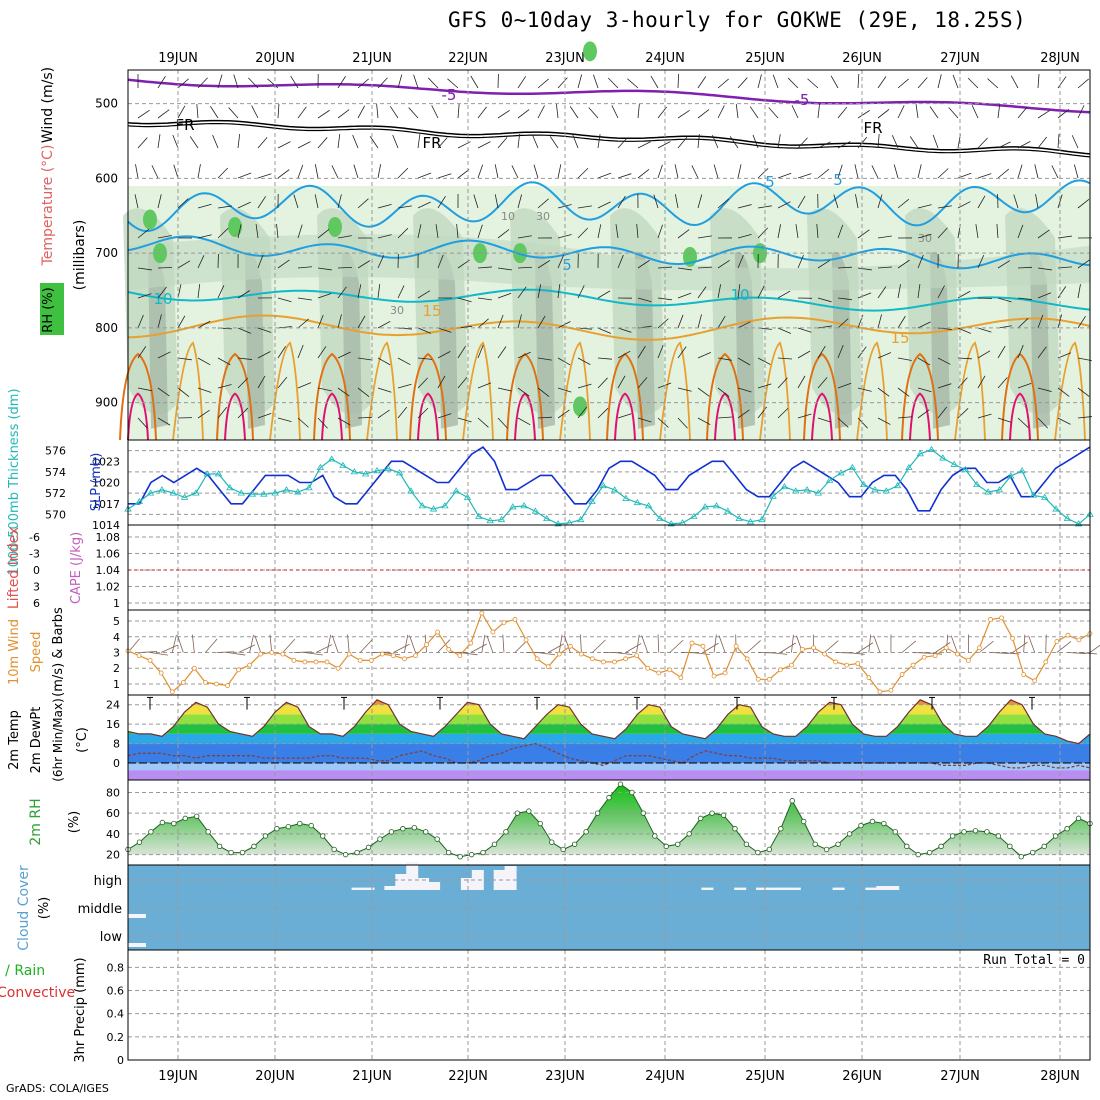 The image size is (1100, 1100). Describe the element at coordinates (275, 58) in the screenshot. I see `date-label-top: 20JUN` at that location.